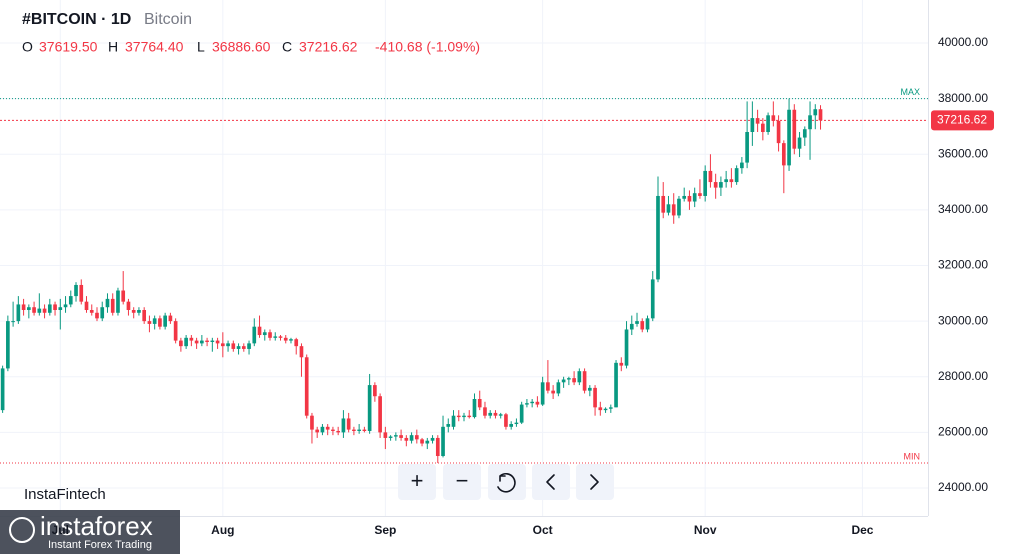 Image resolution: width=1016 pixels, height=554 pixels. What do you see at coordinates (910, 92) in the screenshot?
I see `max-line-label: MAX` at bounding box center [910, 92].